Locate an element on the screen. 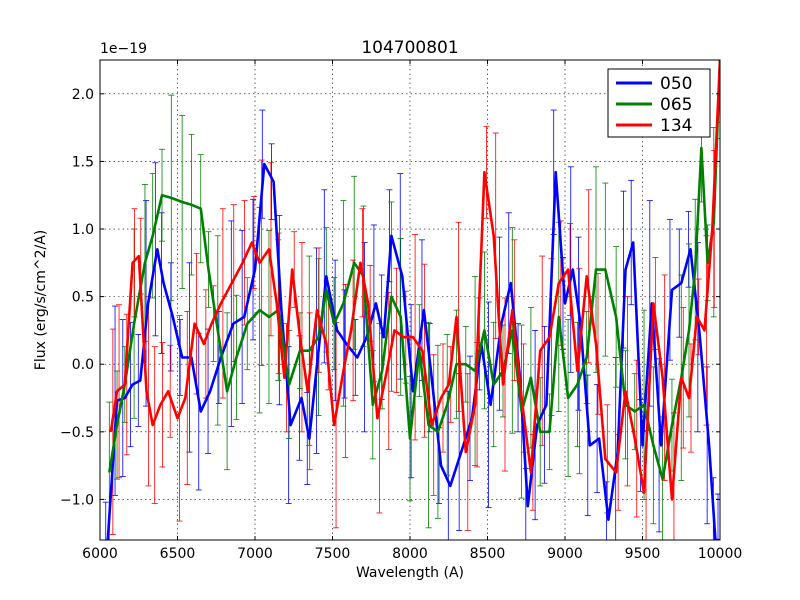 The height and width of the screenshot is (600, 800). y-tick-label: 1.5 is located at coordinates (83, 162).